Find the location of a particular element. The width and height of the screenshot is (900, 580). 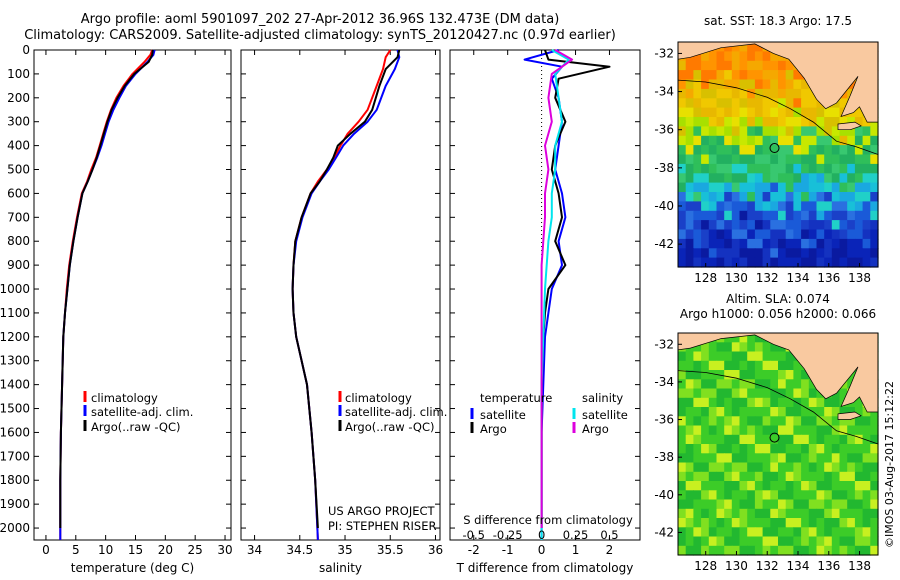

x-tick-label: 134 is located at coordinates (798, 566).